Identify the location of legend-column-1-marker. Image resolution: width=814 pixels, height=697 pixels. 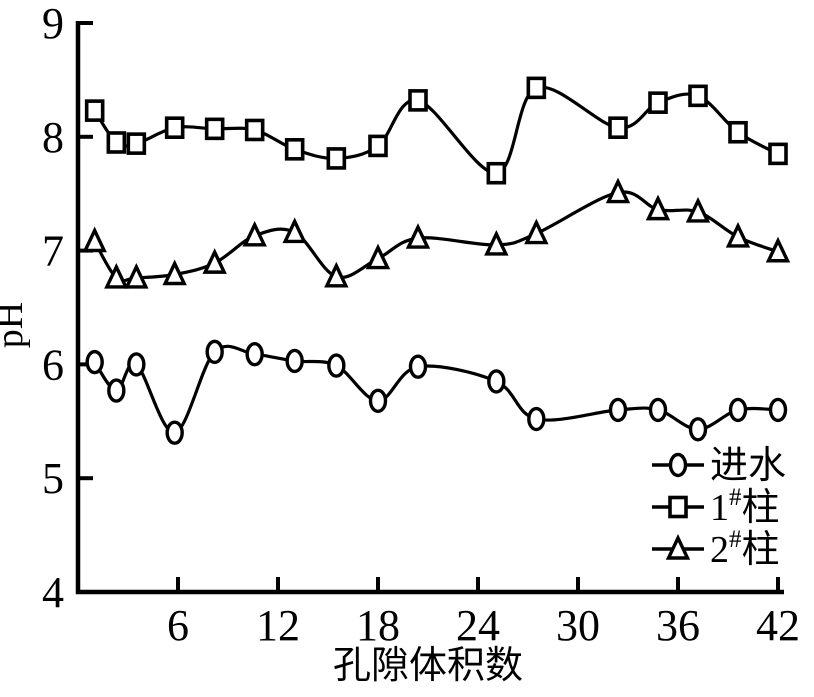
(678, 507).